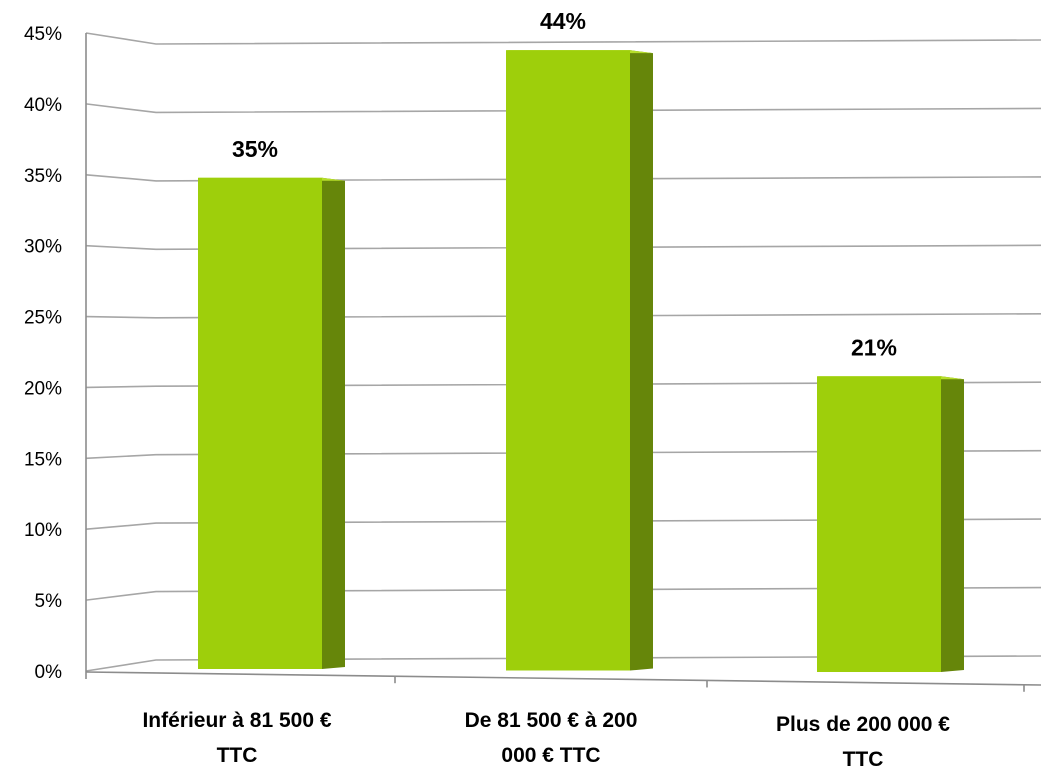  Describe the element at coordinates (563, 678) in the screenshot. I see `x-axis-line` at that location.